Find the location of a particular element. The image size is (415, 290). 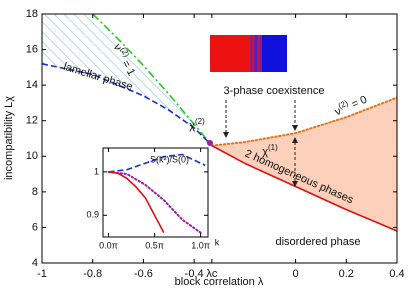

y-tick-label: 14 is located at coordinates (32, 85).